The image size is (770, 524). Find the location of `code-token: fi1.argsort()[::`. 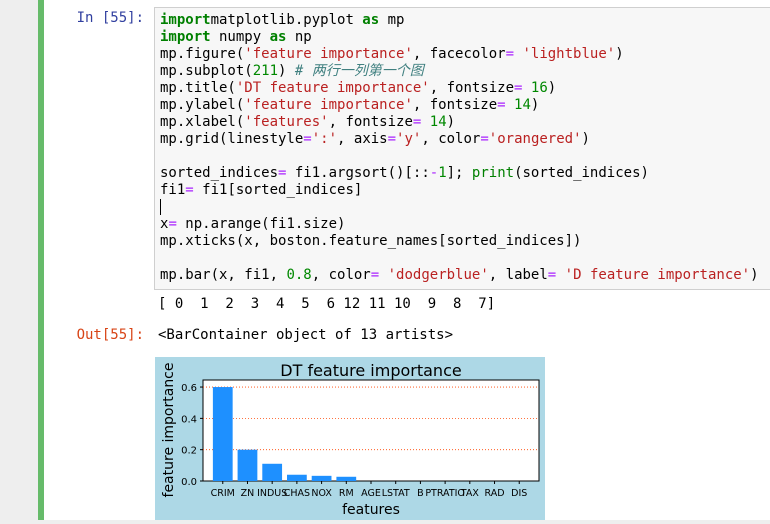

code-token: fi1.argsort()[:: is located at coordinates (358, 173).